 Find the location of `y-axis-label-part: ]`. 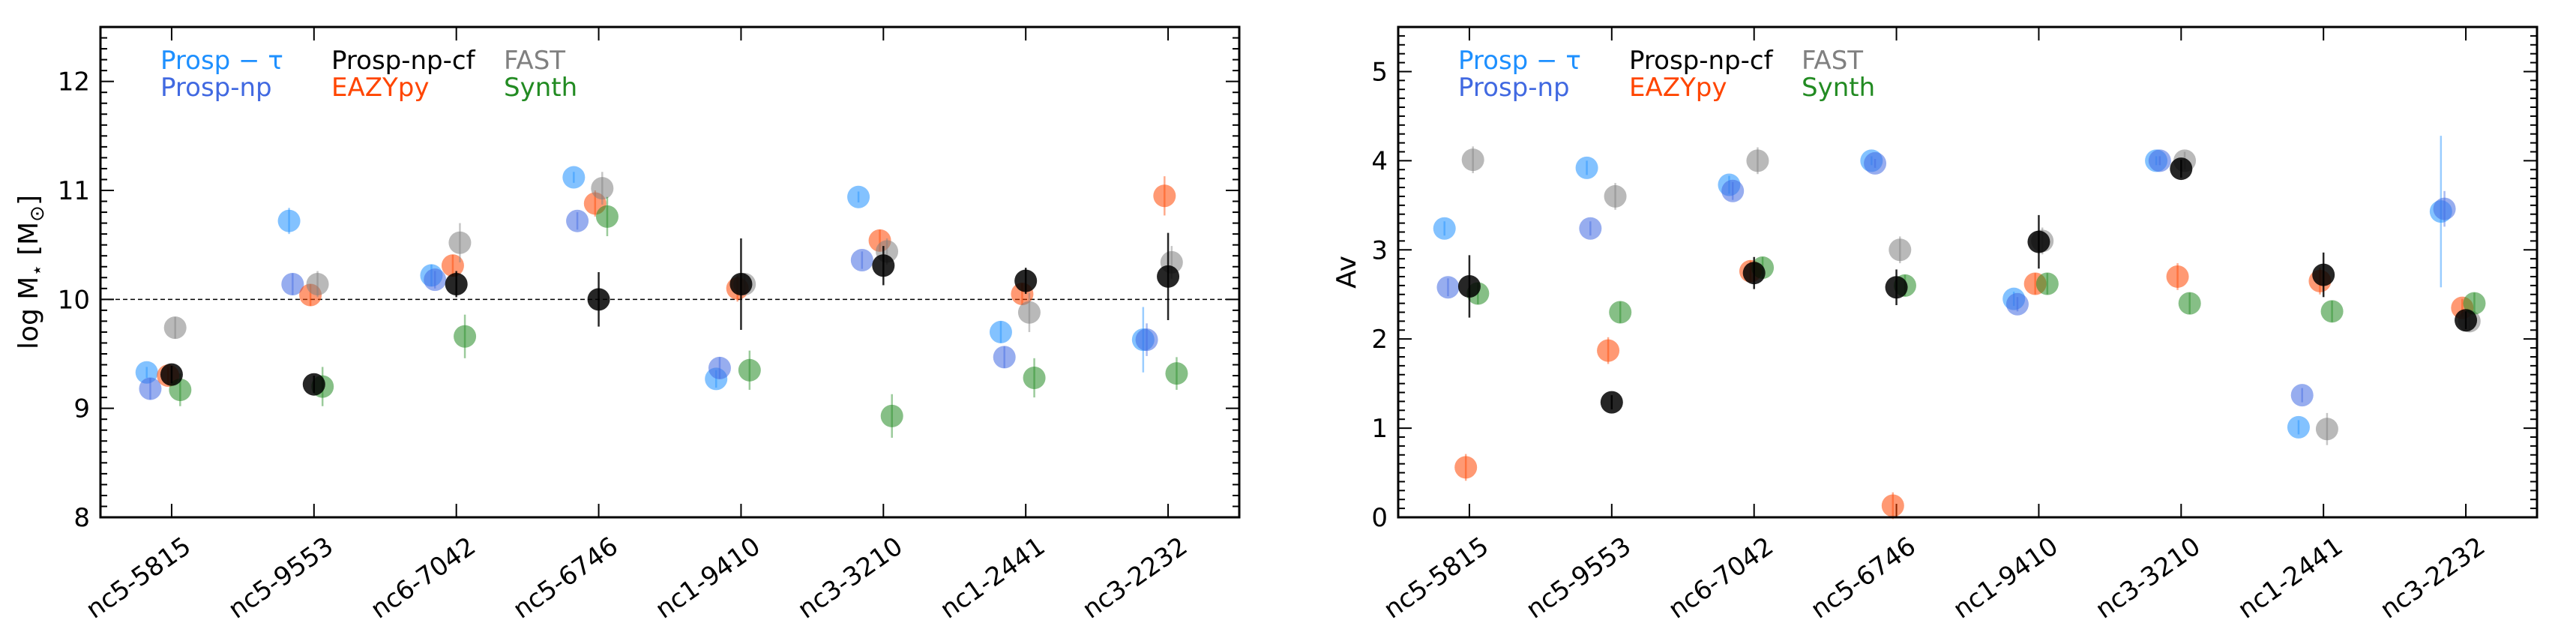

y-axis-label-part: ] is located at coordinates (29, 200).